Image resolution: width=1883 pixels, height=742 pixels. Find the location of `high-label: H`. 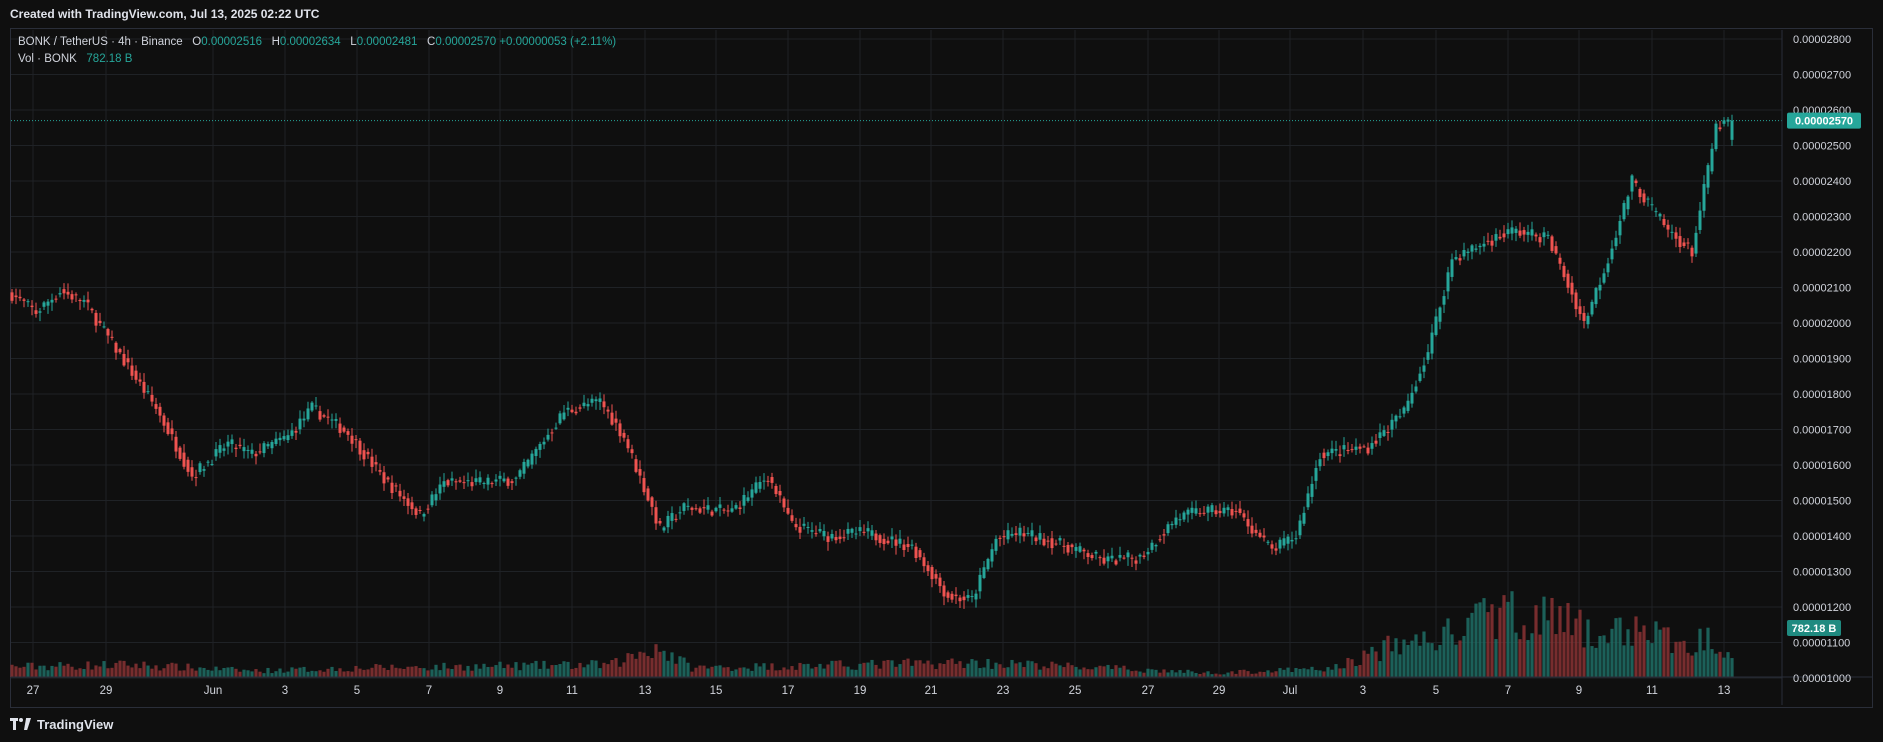

high-label: H is located at coordinates (275, 42).